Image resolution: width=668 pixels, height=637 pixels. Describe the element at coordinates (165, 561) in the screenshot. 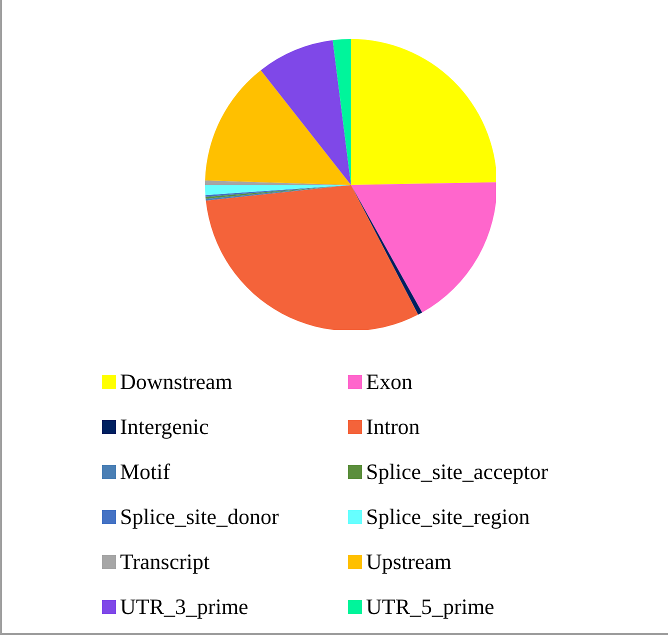

I see `legend-label: Transcript` at that location.